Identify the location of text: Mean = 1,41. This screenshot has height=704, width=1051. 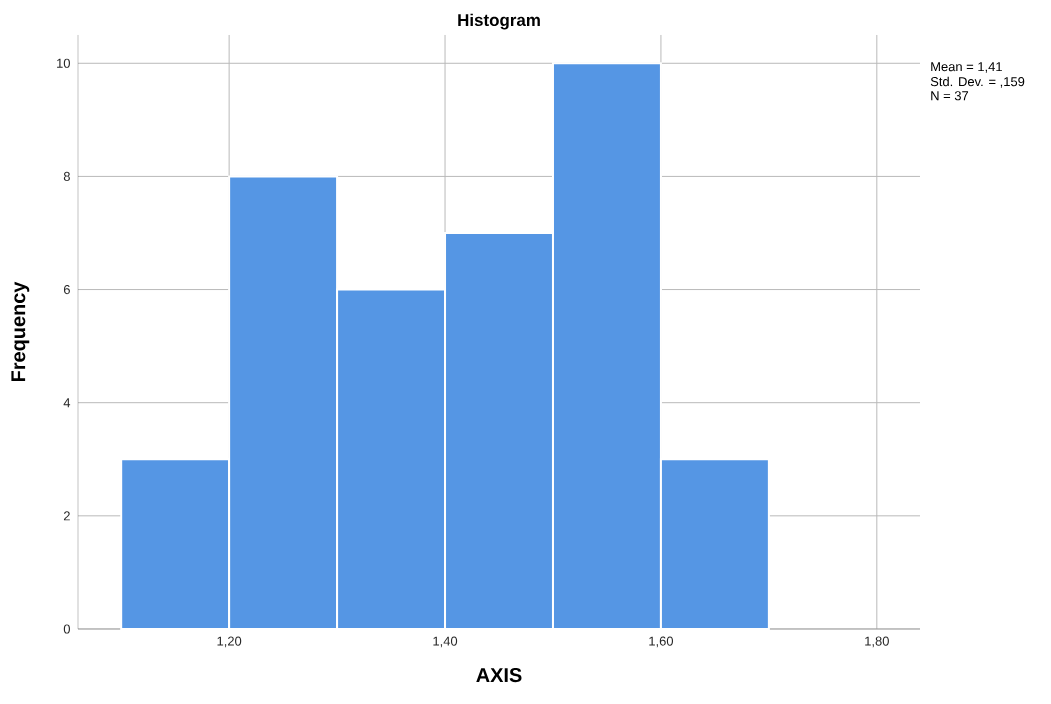
(966, 67).